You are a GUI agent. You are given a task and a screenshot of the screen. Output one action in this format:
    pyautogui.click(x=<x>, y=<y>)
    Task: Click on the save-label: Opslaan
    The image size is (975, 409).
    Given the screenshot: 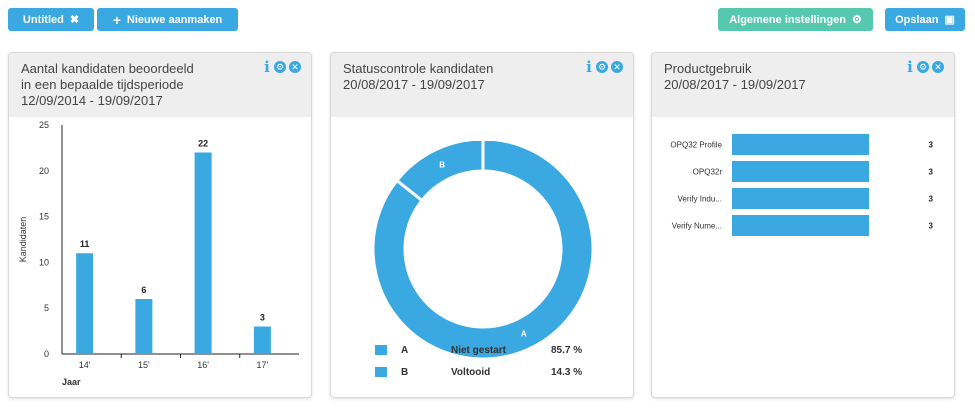 What is the action you would take?
    pyautogui.click(x=917, y=19)
    